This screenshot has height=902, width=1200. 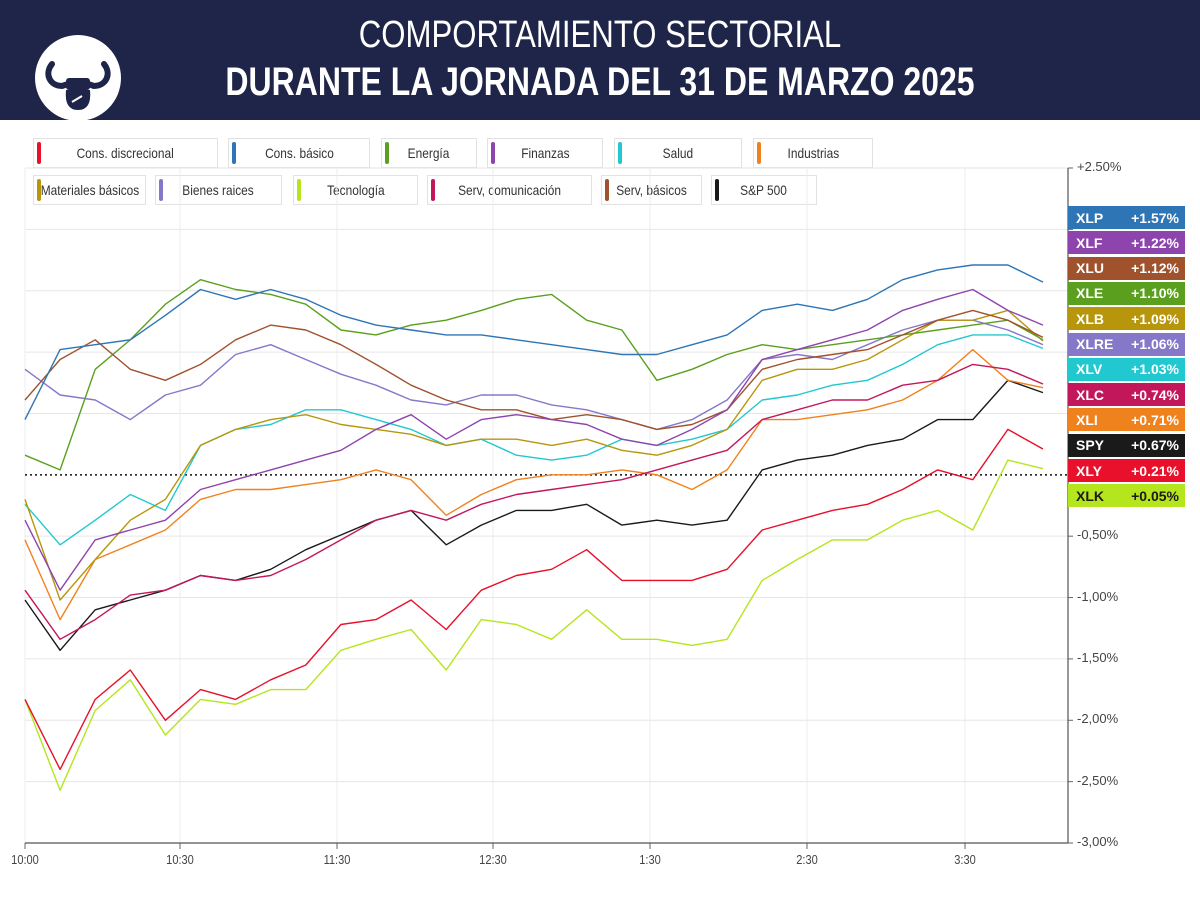 I want to click on ticker: XLB, so click(x=1090, y=318).